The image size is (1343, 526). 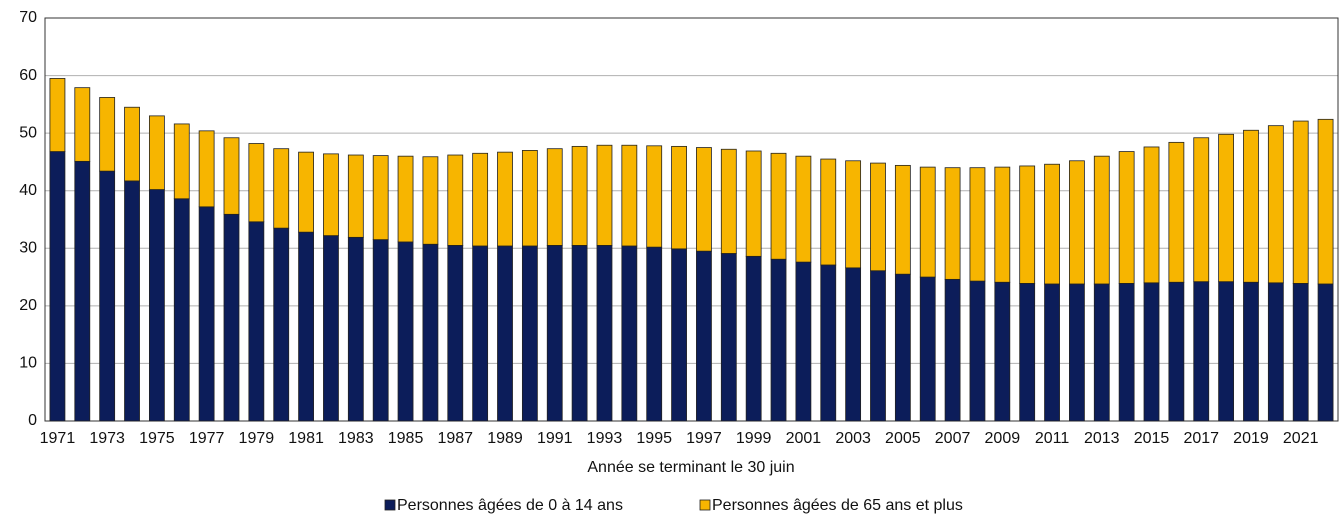 What do you see at coordinates (953, 438) in the screenshot?
I see `x-tick-label: 2007` at bounding box center [953, 438].